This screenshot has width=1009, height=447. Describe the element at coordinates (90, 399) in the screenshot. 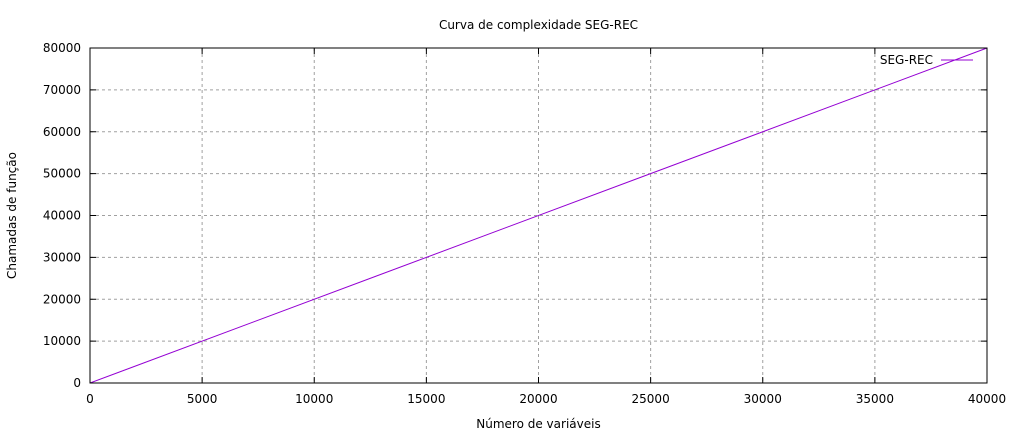

I see `x-tick-label: 0` at that location.